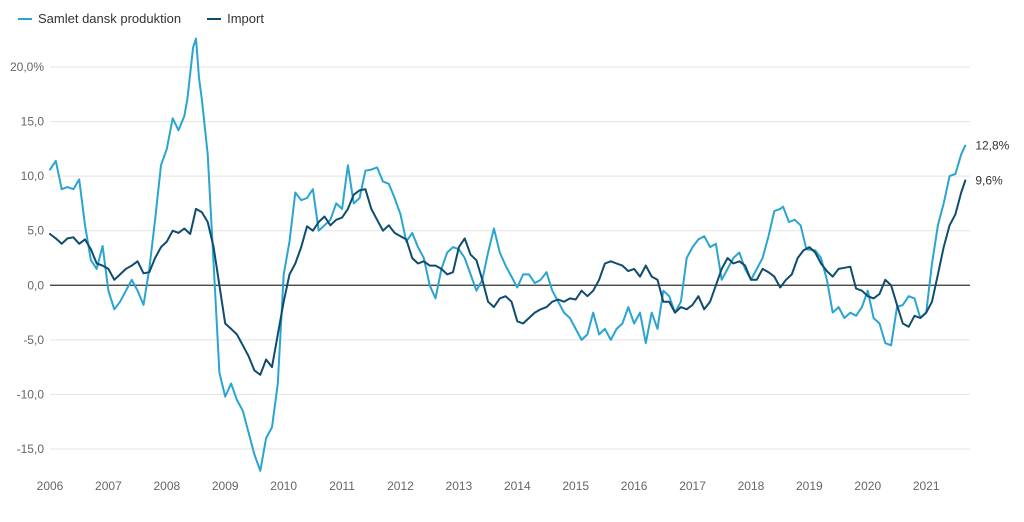 Image resolution: width=1024 pixels, height=522 pixels. What do you see at coordinates (992, 146) in the screenshot?
I see `end-value-label-production: 12,8%` at bounding box center [992, 146].